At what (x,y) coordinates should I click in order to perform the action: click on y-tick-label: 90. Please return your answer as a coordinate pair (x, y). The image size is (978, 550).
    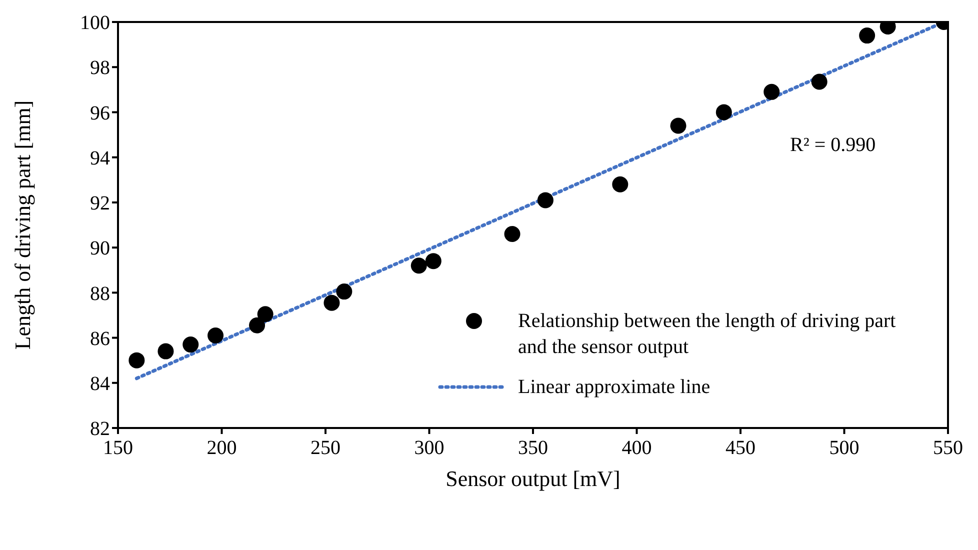
    Looking at the image, I should click on (100, 249).